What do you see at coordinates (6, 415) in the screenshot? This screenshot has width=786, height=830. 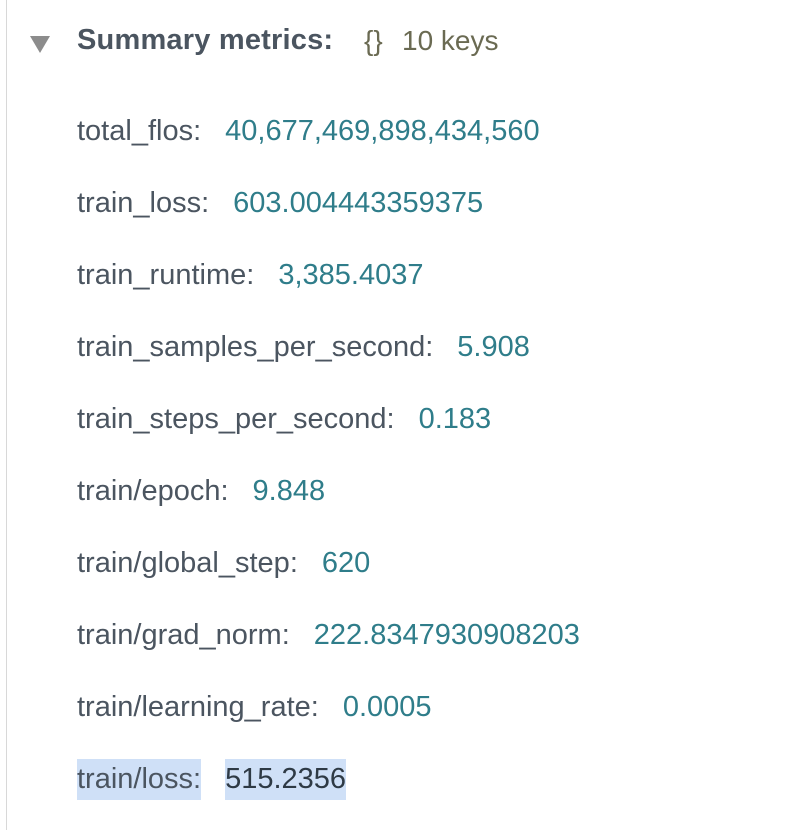 I see `tree-indent-rule` at bounding box center [6, 415].